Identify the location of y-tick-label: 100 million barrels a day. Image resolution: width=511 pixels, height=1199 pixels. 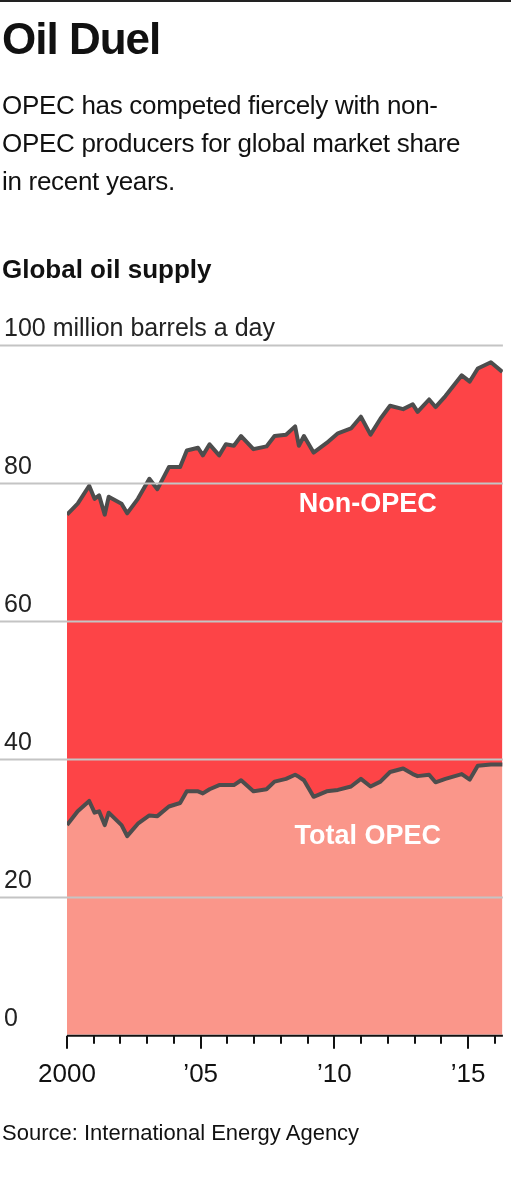
(140, 327).